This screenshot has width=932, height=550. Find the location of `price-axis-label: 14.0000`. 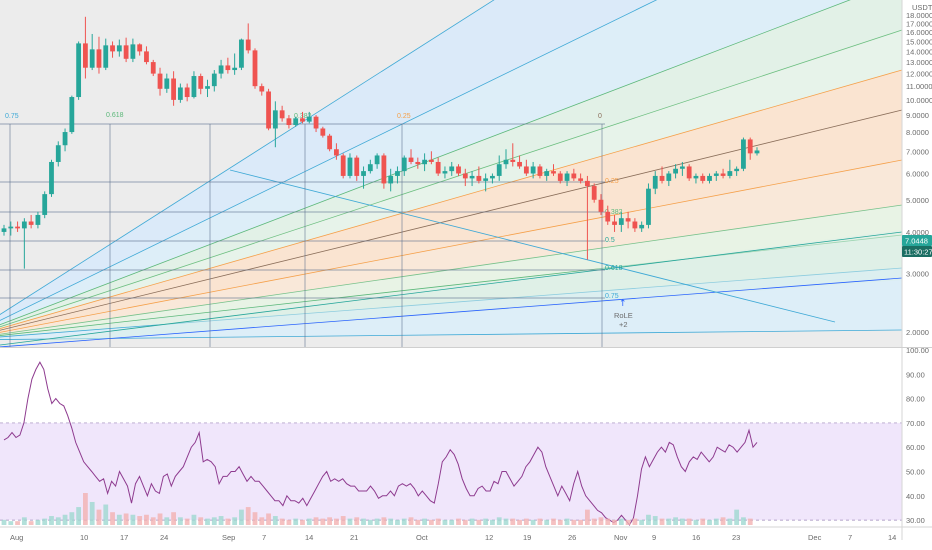

price-axis-label: 14.0000 is located at coordinates (919, 51).